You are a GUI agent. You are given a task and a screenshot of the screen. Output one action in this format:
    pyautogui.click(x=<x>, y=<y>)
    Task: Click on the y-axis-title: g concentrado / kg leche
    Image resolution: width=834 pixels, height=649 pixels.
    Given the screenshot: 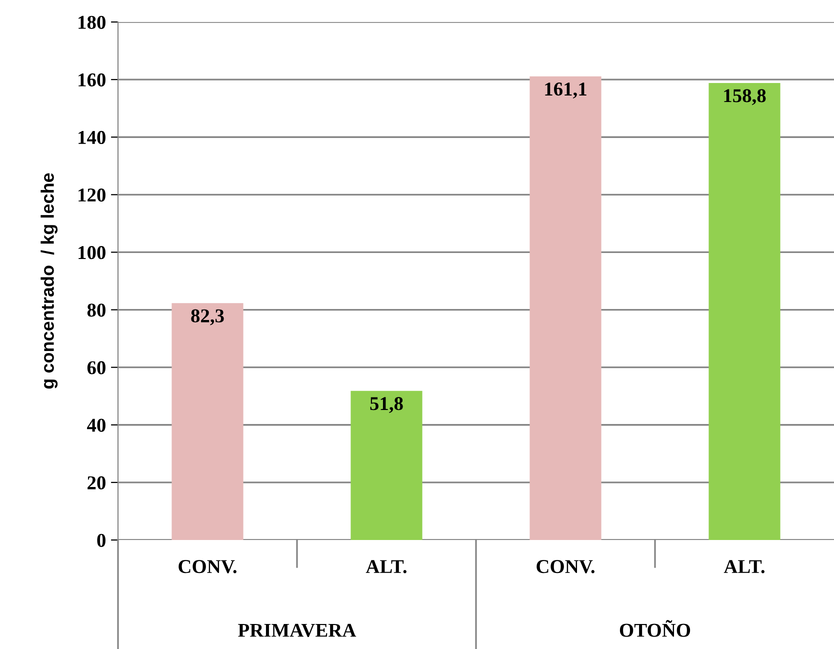 What is the action you would take?
    pyautogui.click(x=49, y=281)
    